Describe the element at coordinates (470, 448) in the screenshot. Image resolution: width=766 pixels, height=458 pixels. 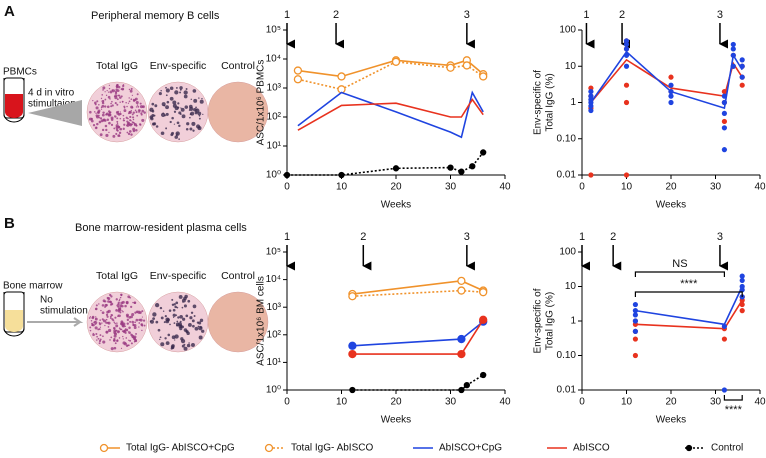
I see `legend-label: AbISCO+CpG` at that location.